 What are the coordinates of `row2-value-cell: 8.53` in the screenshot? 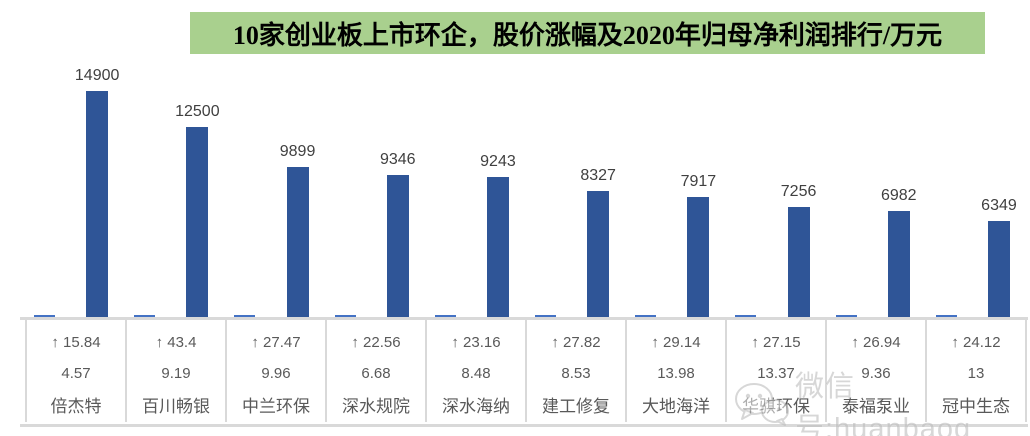 It's located at (576, 373).